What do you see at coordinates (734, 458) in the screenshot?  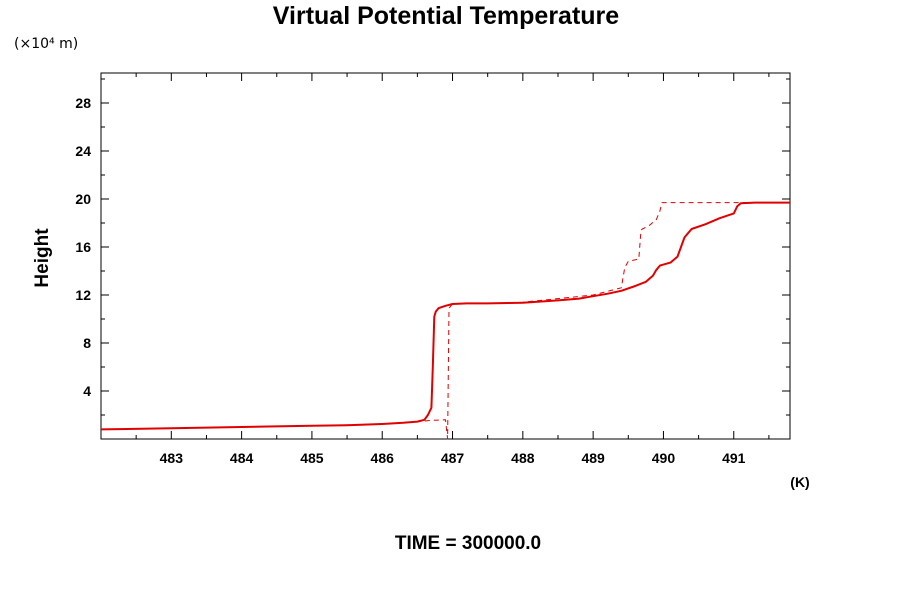 I see `x-tick-label: 491` at bounding box center [734, 458].